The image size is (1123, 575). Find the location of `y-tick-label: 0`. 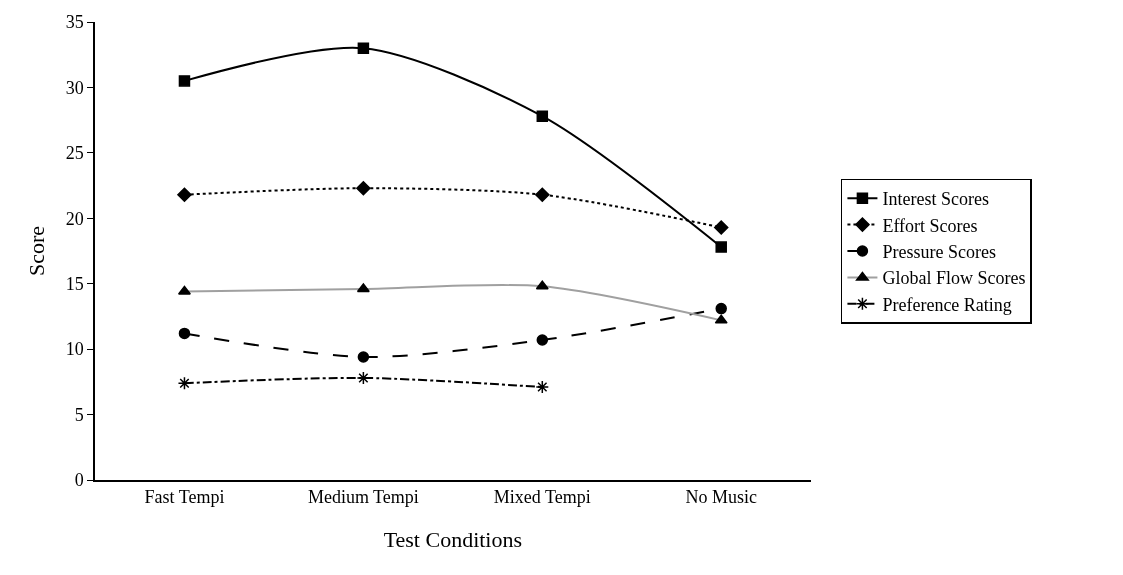

y-tick-label: 0 is located at coordinates (79, 480).